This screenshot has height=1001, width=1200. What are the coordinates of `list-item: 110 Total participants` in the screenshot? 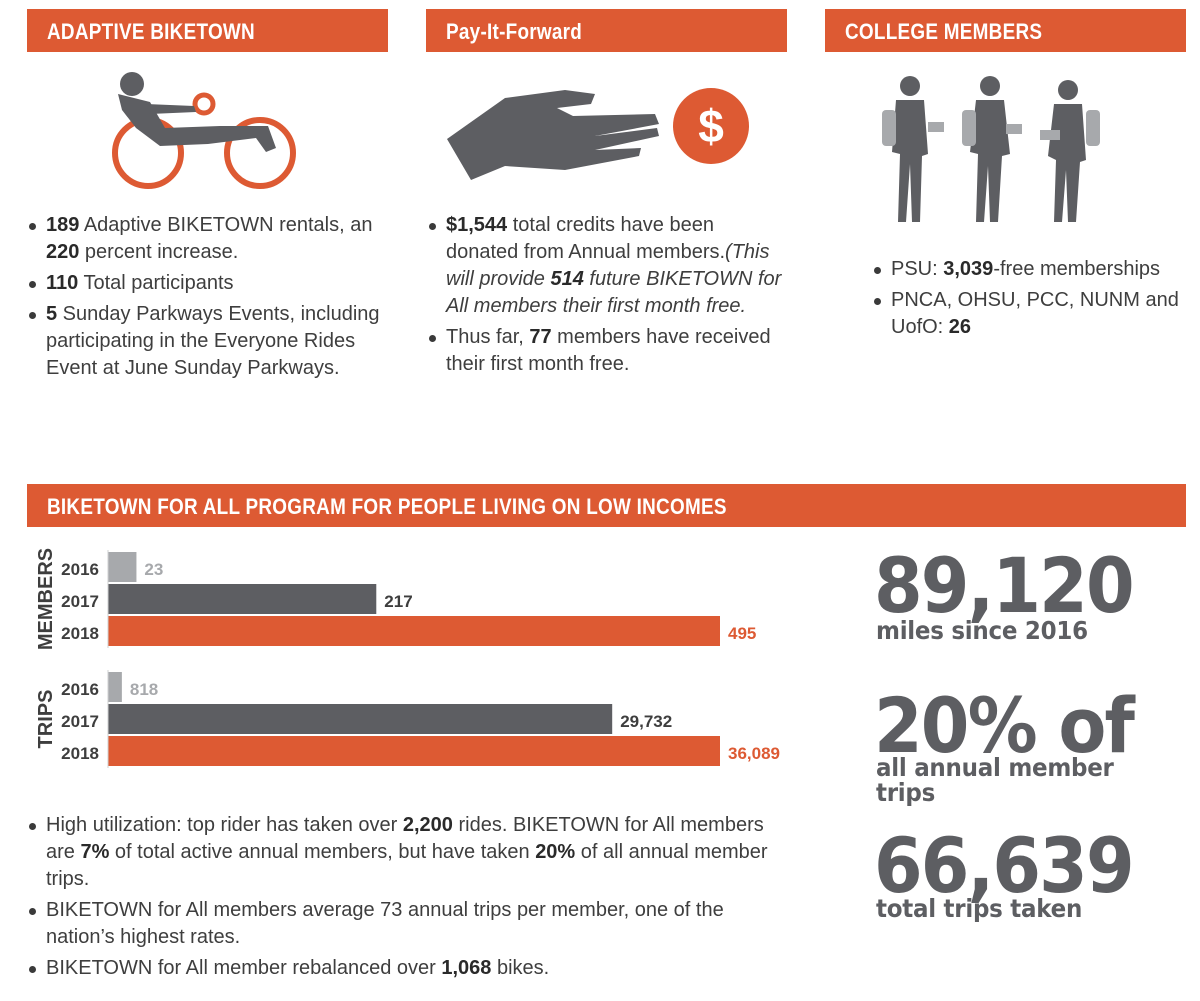 It's located at (204, 283).